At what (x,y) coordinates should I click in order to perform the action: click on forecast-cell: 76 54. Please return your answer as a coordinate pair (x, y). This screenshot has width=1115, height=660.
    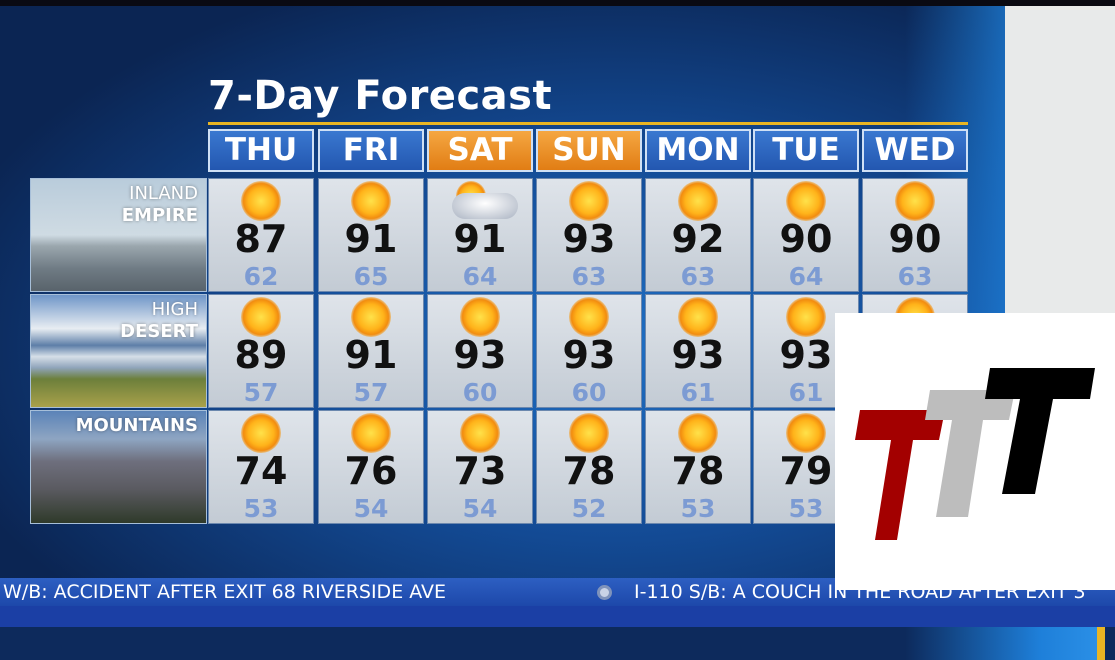
    Looking at the image, I should click on (371, 467).